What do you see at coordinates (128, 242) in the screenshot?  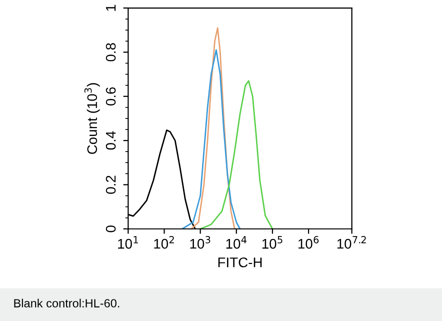 I see `x-tick-label: 10$^{1}$` at bounding box center [128, 242].